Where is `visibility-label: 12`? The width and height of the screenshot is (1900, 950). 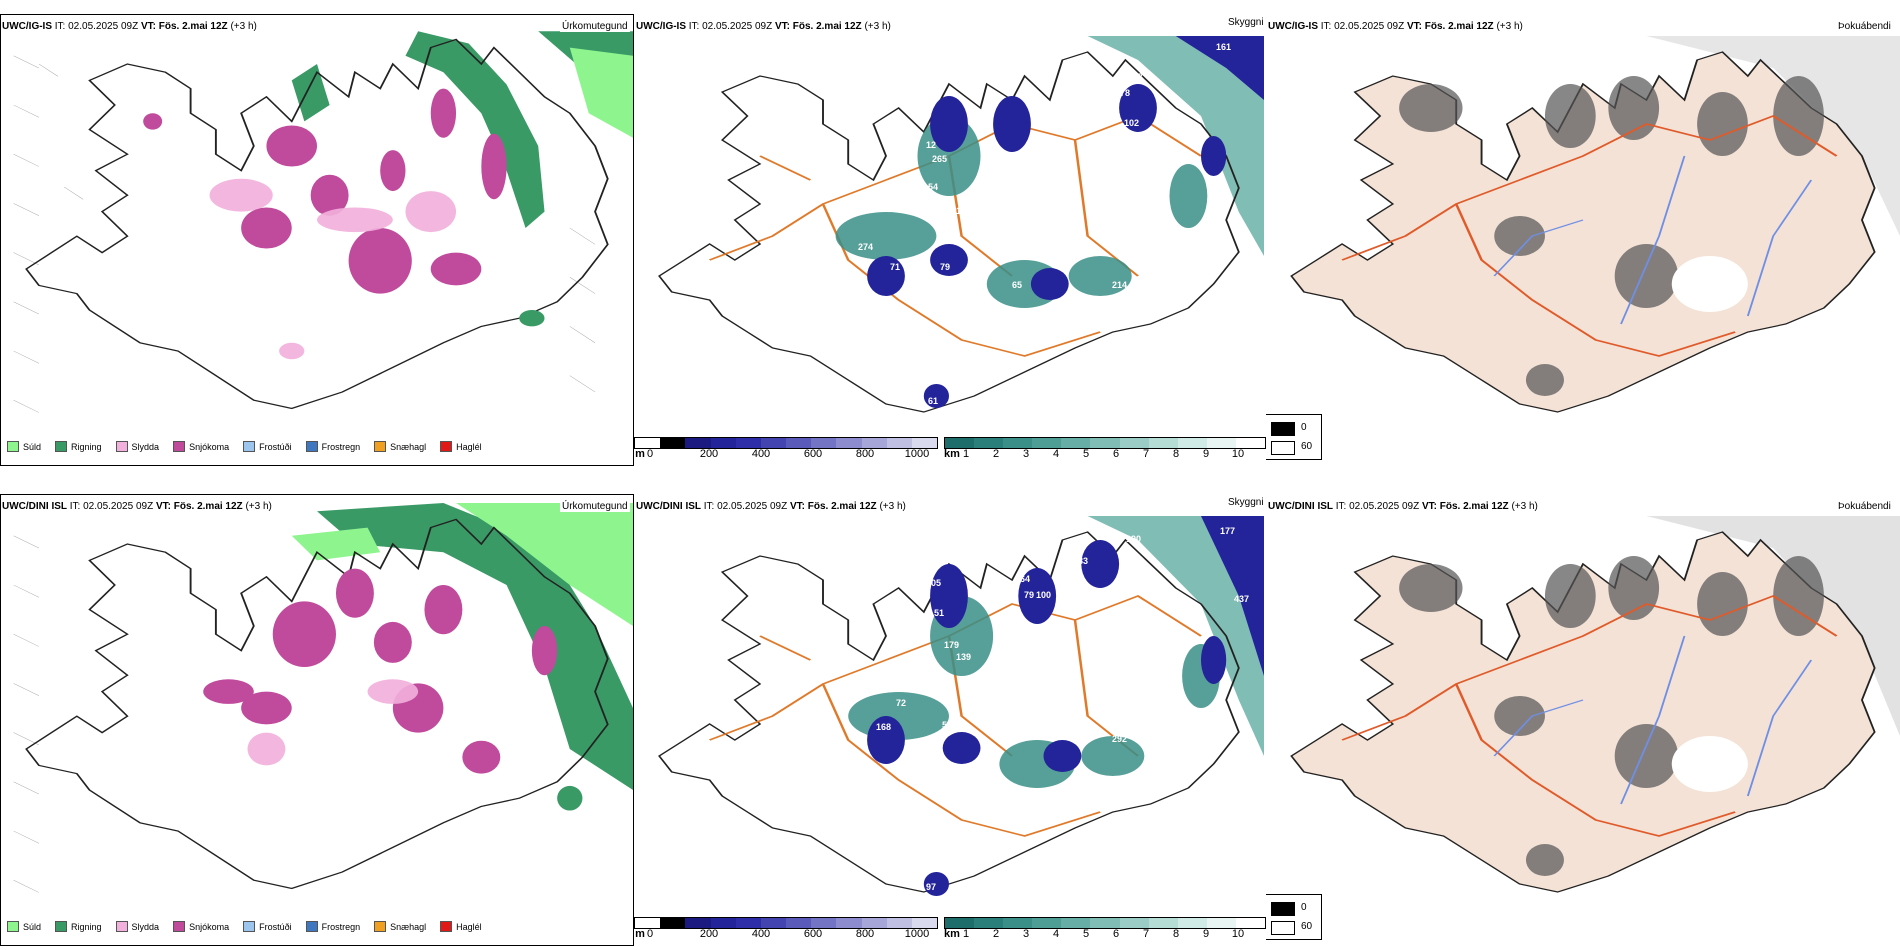 visibility-label: 12 is located at coordinates (931, 145).